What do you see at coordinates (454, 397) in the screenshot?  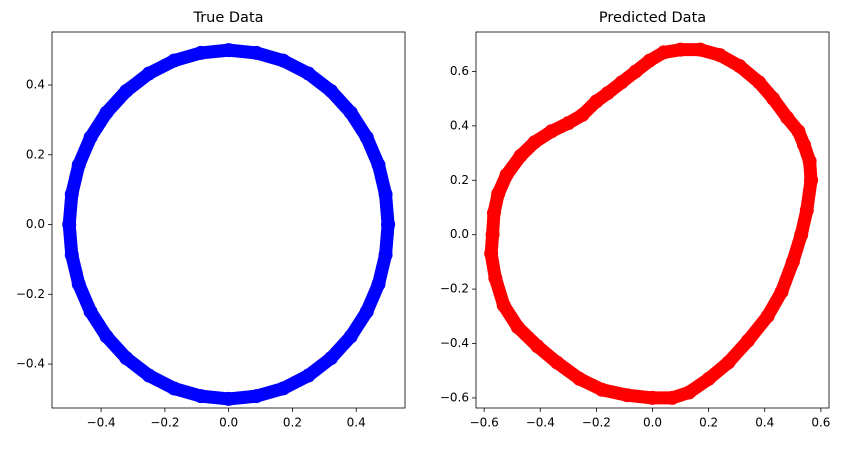 I see `y-tick-label: −0.6` at bounding box center [454, 397].